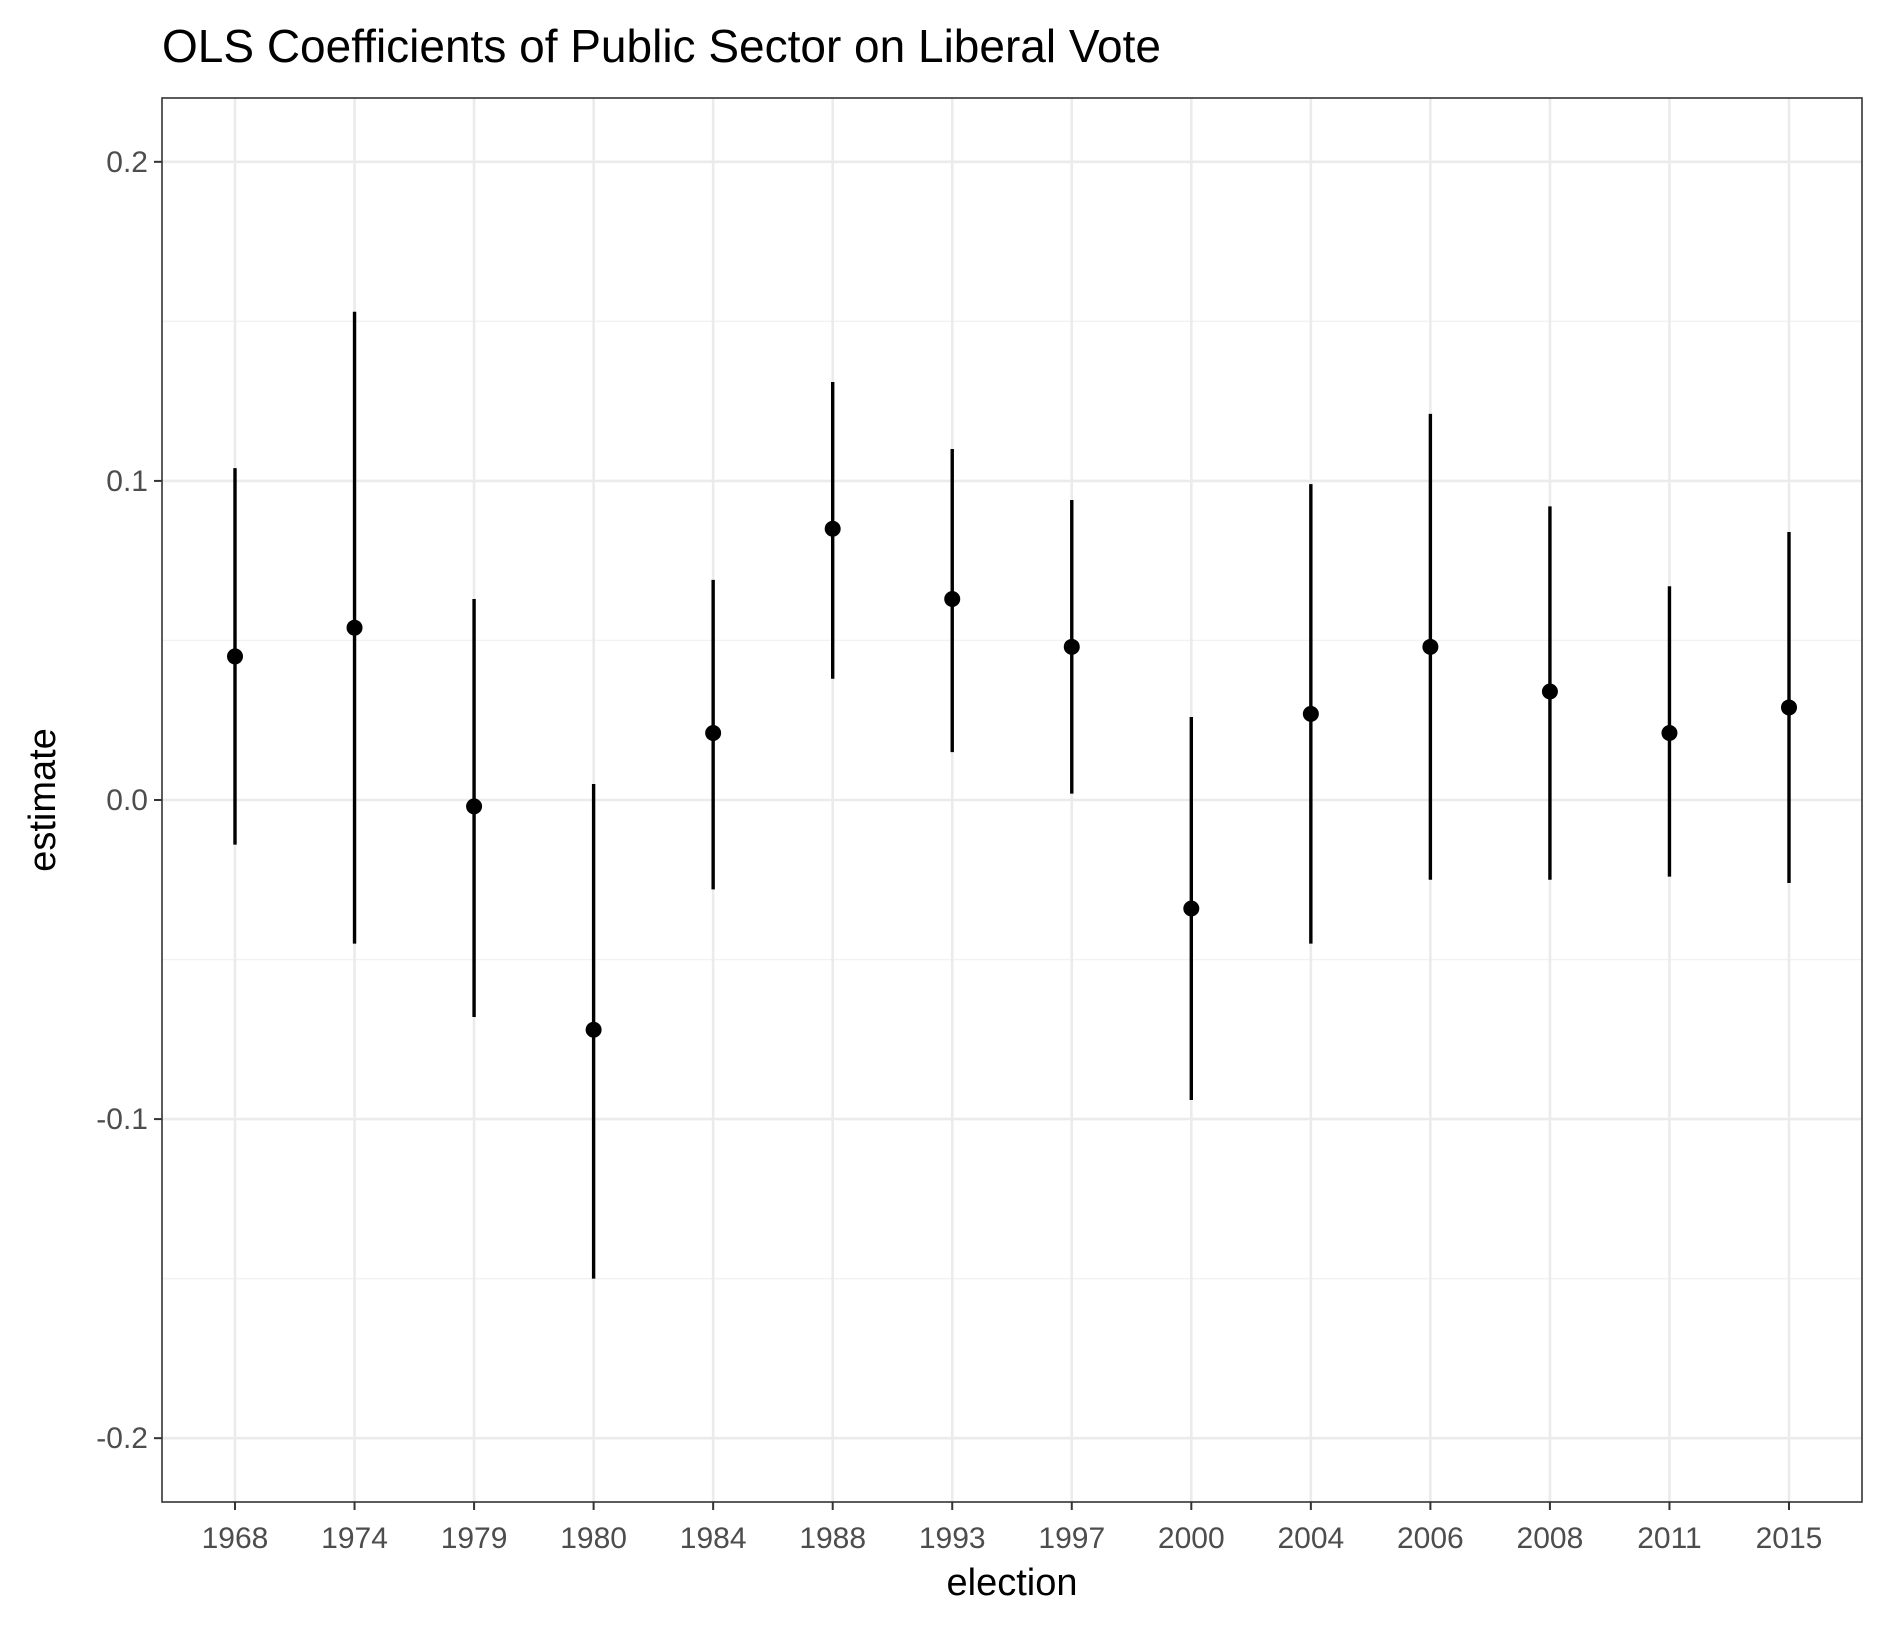 The image size is (1883, 1633). What do you see at coordinates (713, 1538) in the screenshot?
I see `x-tick-label-1984: 1984` at bounding box center [713, 1538].